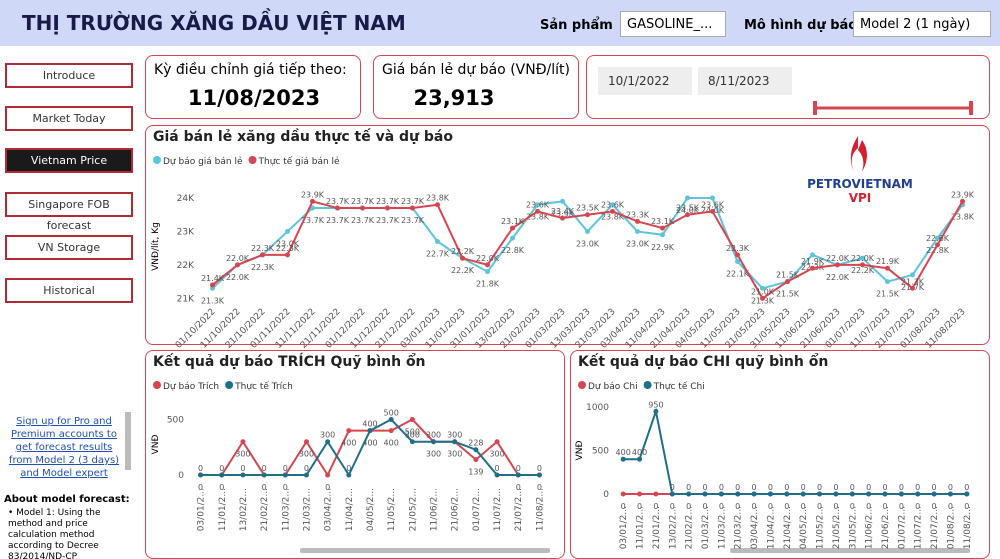 The width and height of the screenshot is (1000, 559). I want to click on data-label: 500, so click(391, 413).